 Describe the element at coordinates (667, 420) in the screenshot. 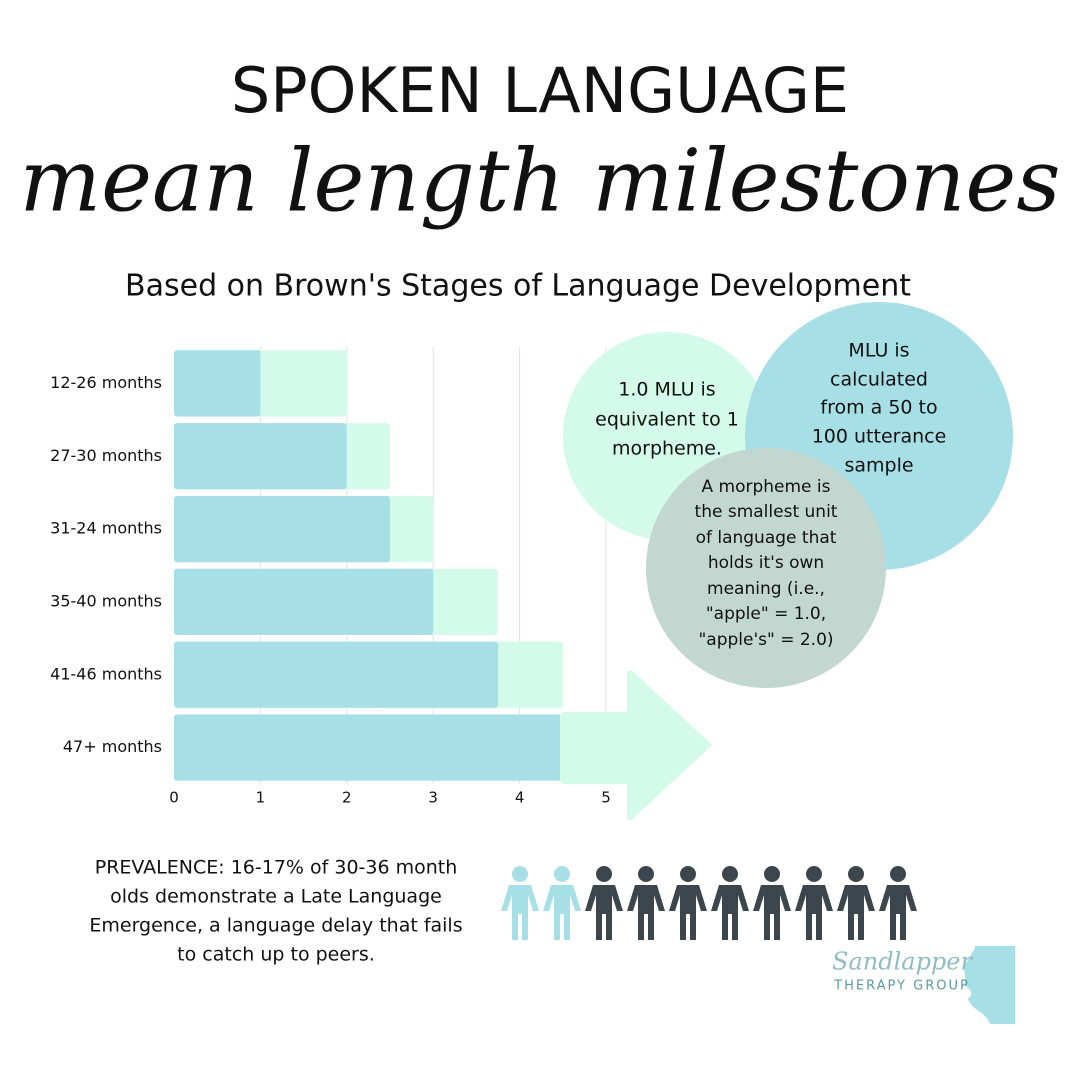

I see `annotation-text: equivalent to 1` at that location.